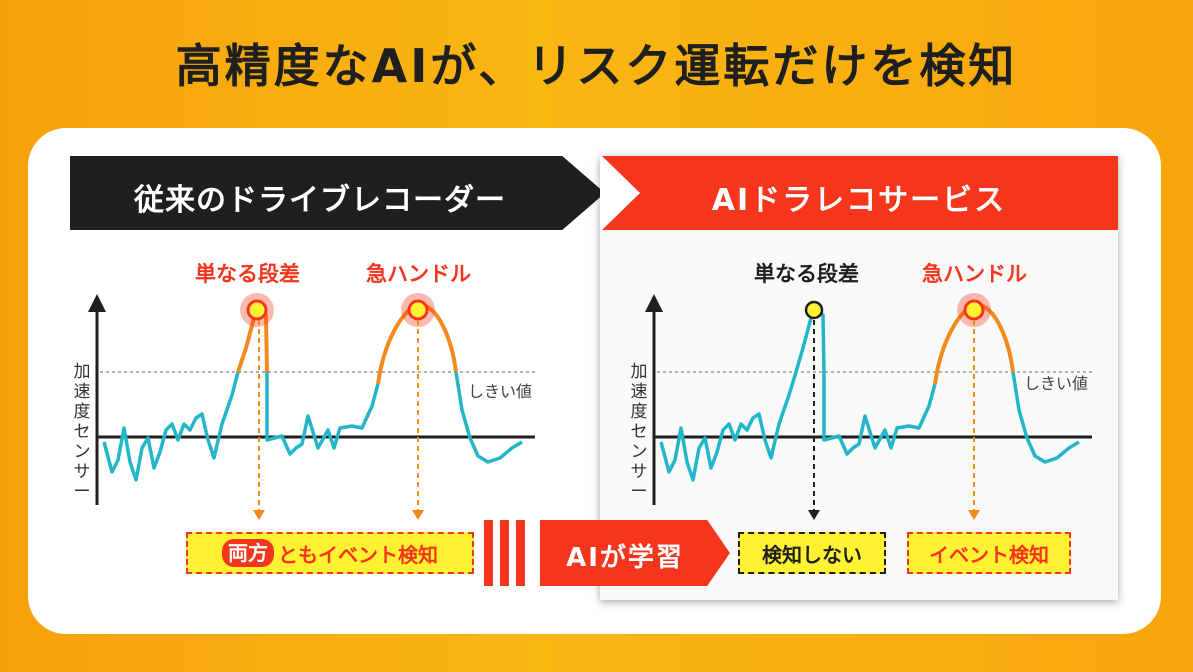 The image size is (1193, 672). Describe the element at coordinates (989, 553) in the screenshot. I see `right-result-box-2: イベント検知` at that location.